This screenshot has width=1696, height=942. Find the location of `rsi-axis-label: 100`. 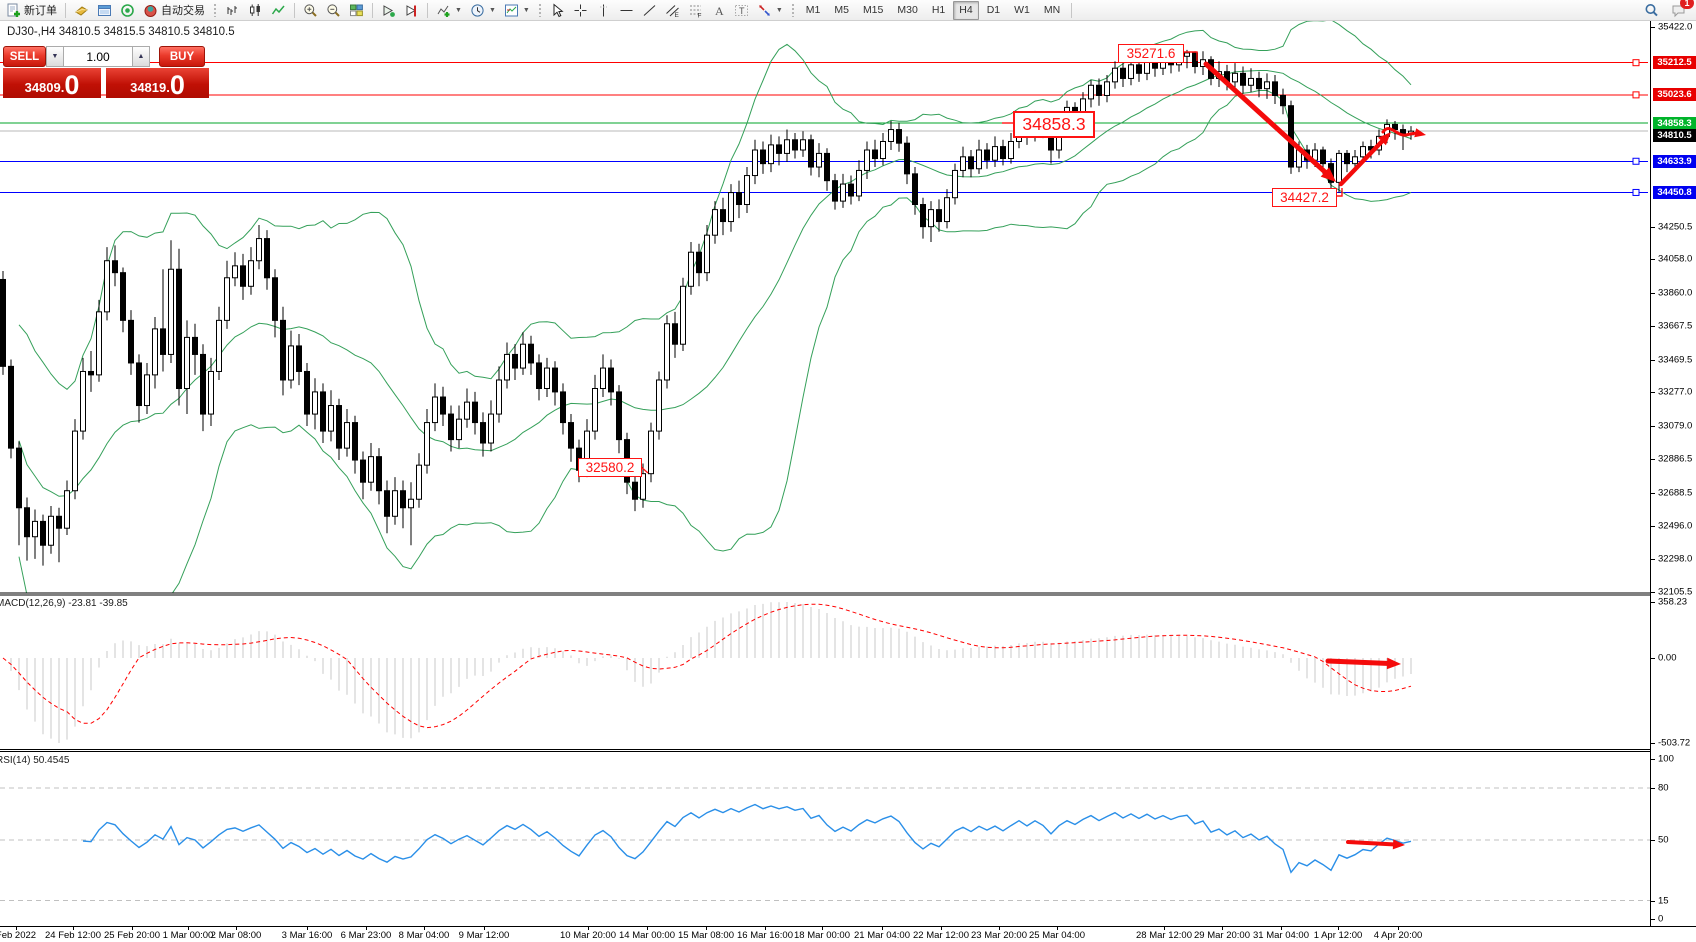

rsi-axis-label: 100 is located at coordinates (1666, 759).